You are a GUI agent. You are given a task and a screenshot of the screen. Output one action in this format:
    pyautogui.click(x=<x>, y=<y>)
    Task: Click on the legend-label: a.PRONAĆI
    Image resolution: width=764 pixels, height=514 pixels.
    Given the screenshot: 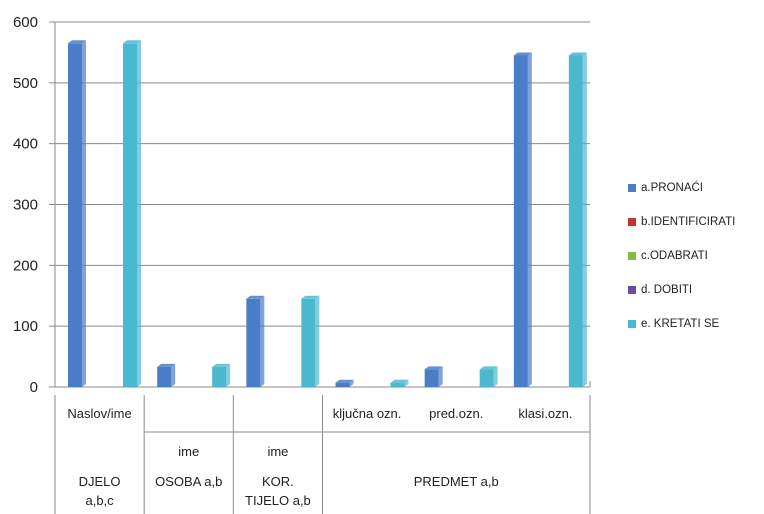 What is the action you would take?
    pyautogui.click(x=672, y=188)
    